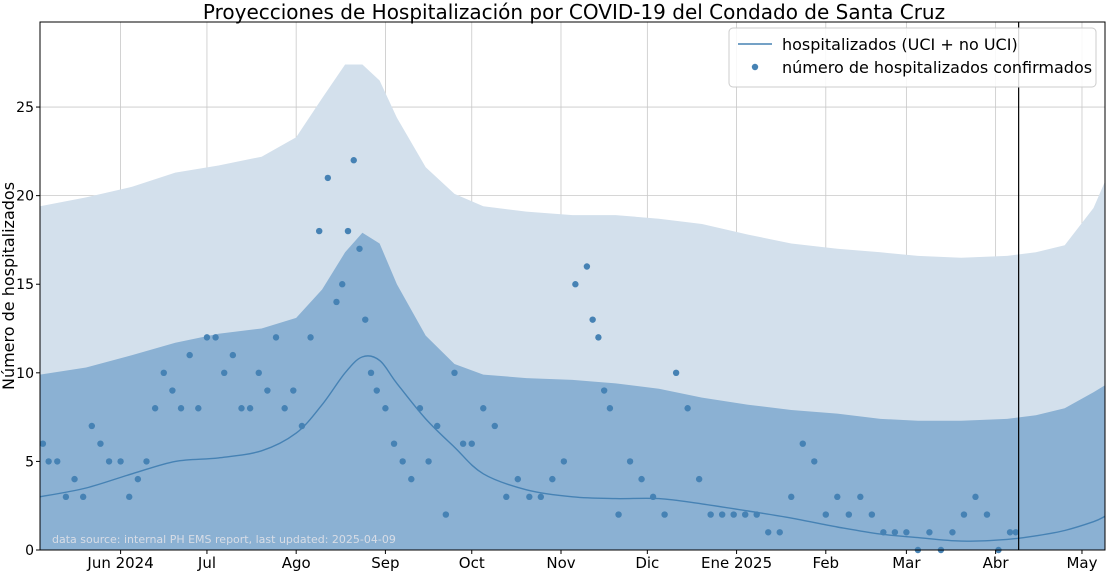  I want to click on y-axis-ticks: 0 5 10 15 20 25, so click(28, 329).